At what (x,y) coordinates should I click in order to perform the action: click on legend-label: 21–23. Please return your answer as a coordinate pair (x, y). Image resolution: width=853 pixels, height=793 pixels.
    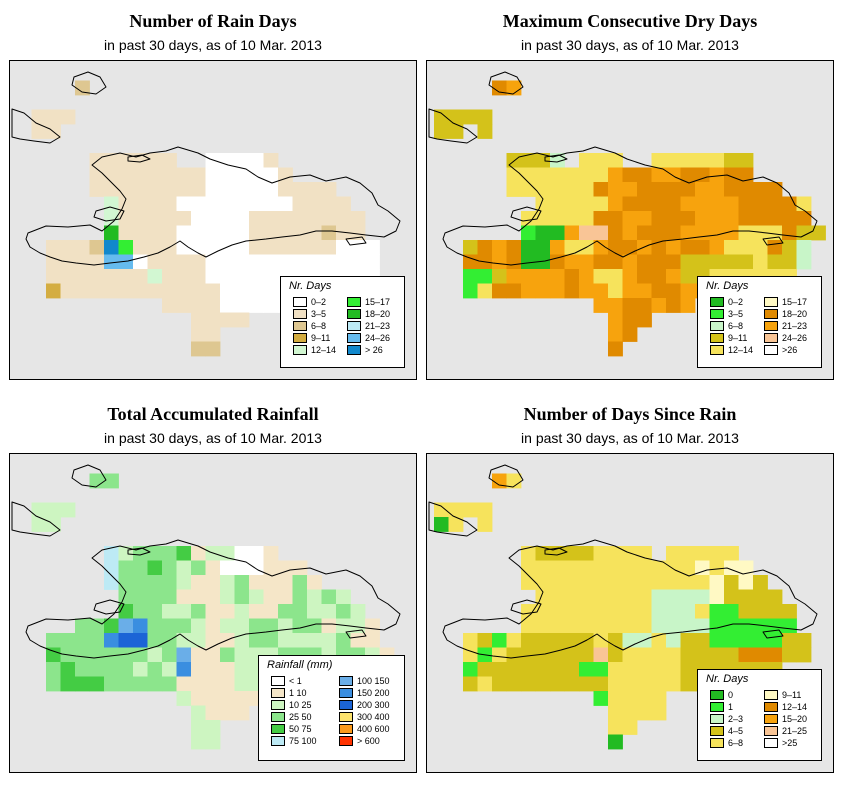
    Looking at the image, I should click on (378, 326).